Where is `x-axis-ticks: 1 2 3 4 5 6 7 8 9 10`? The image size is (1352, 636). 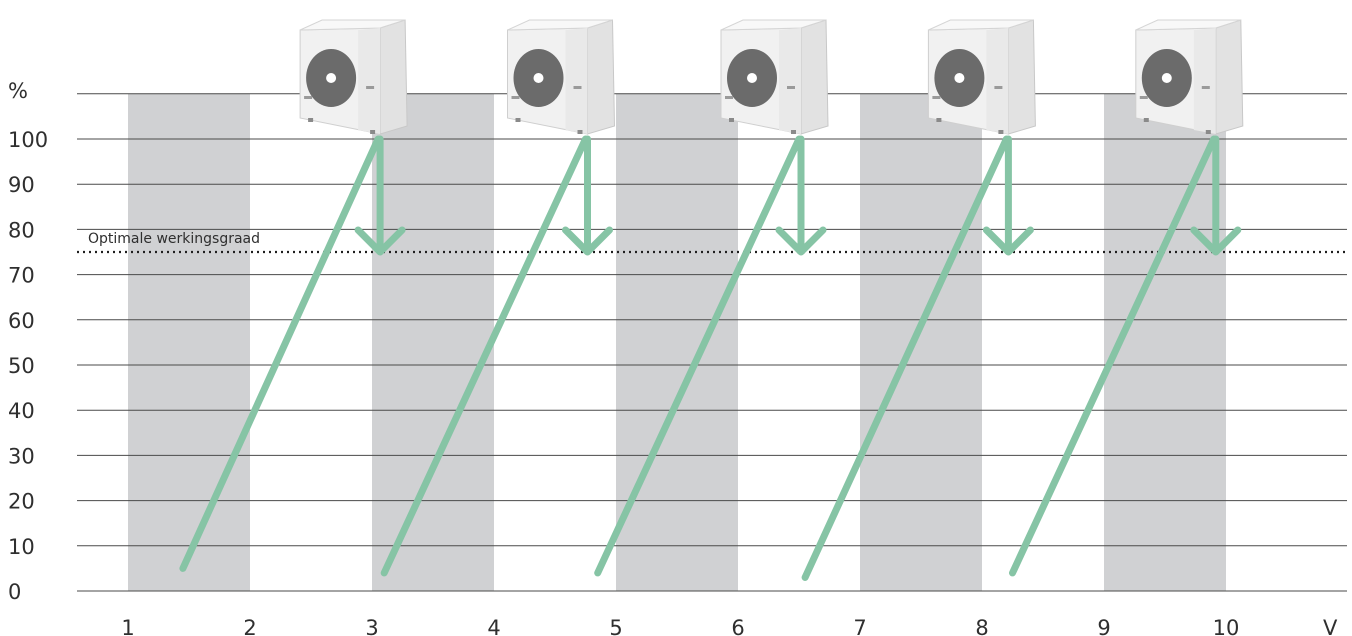 x-axis-ticks: 1 2 3 4 5 6 7 8 9 10 is located at coordinates (680, 626).